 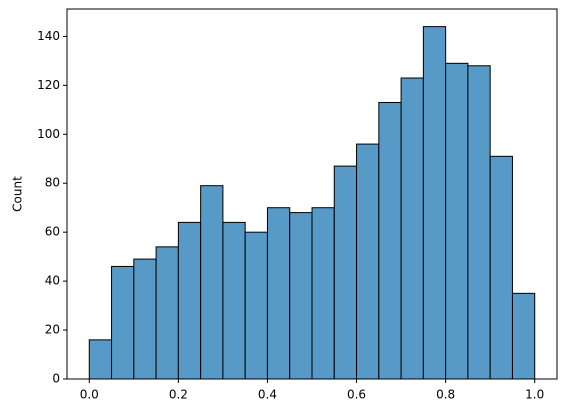 I want to click on y-tick-label: 20, so click(x=52, y=330).